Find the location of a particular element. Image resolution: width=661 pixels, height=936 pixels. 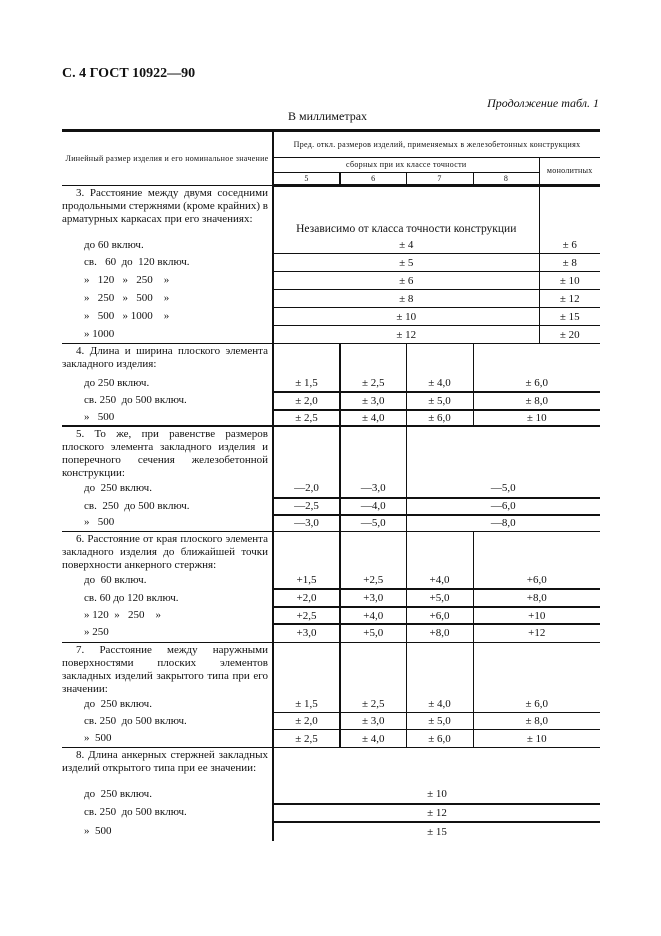

table-row: до 250 включ. —2,0 —3,0 —5,0 is located at coordinates (331, 488).